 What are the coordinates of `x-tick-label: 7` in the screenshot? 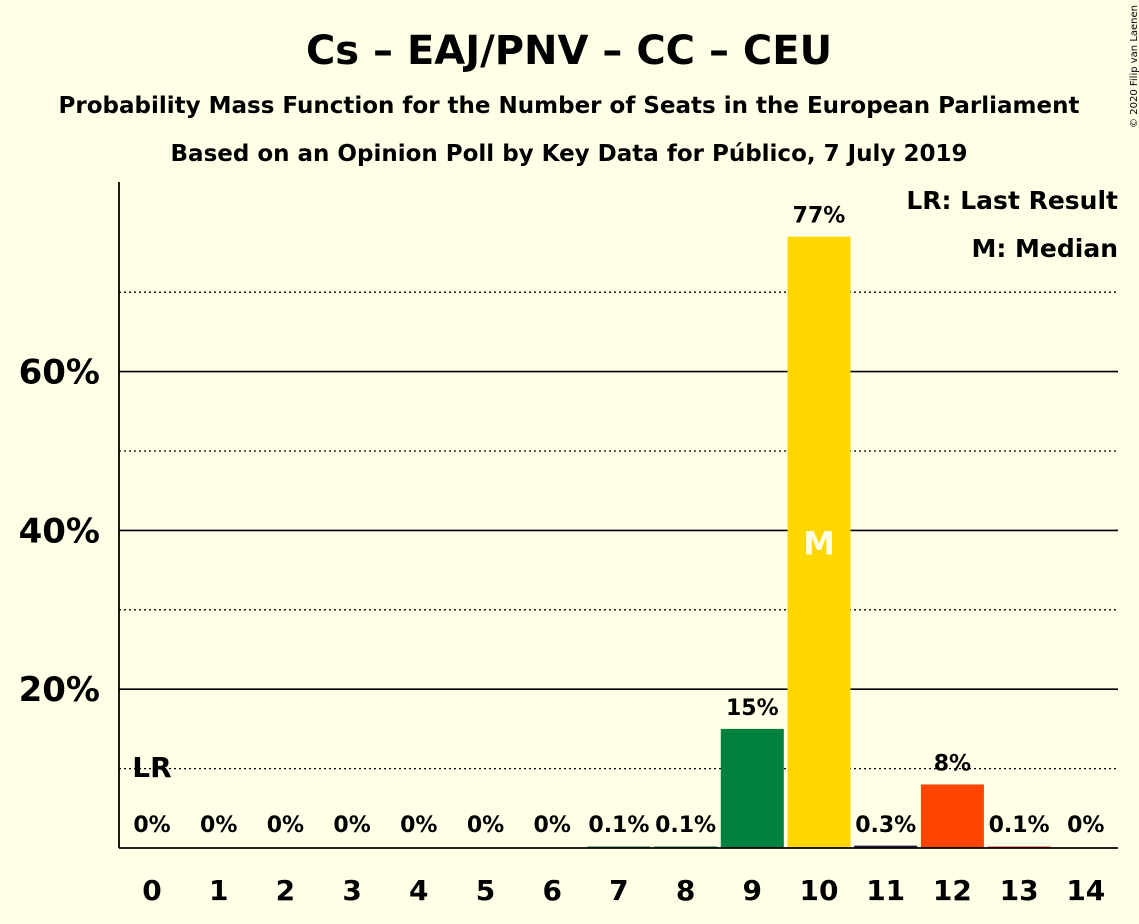 It's located at (618, 890).